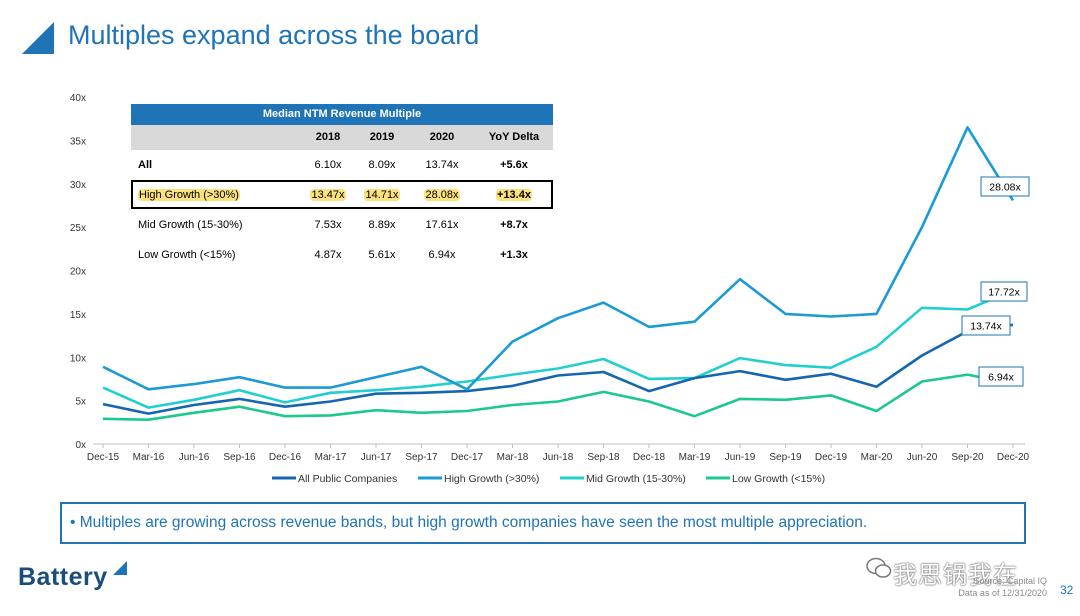 The height and width of the screenshot is (616, 1080). I want to click on x-tick-label: Sep-19, so click(785, 457).